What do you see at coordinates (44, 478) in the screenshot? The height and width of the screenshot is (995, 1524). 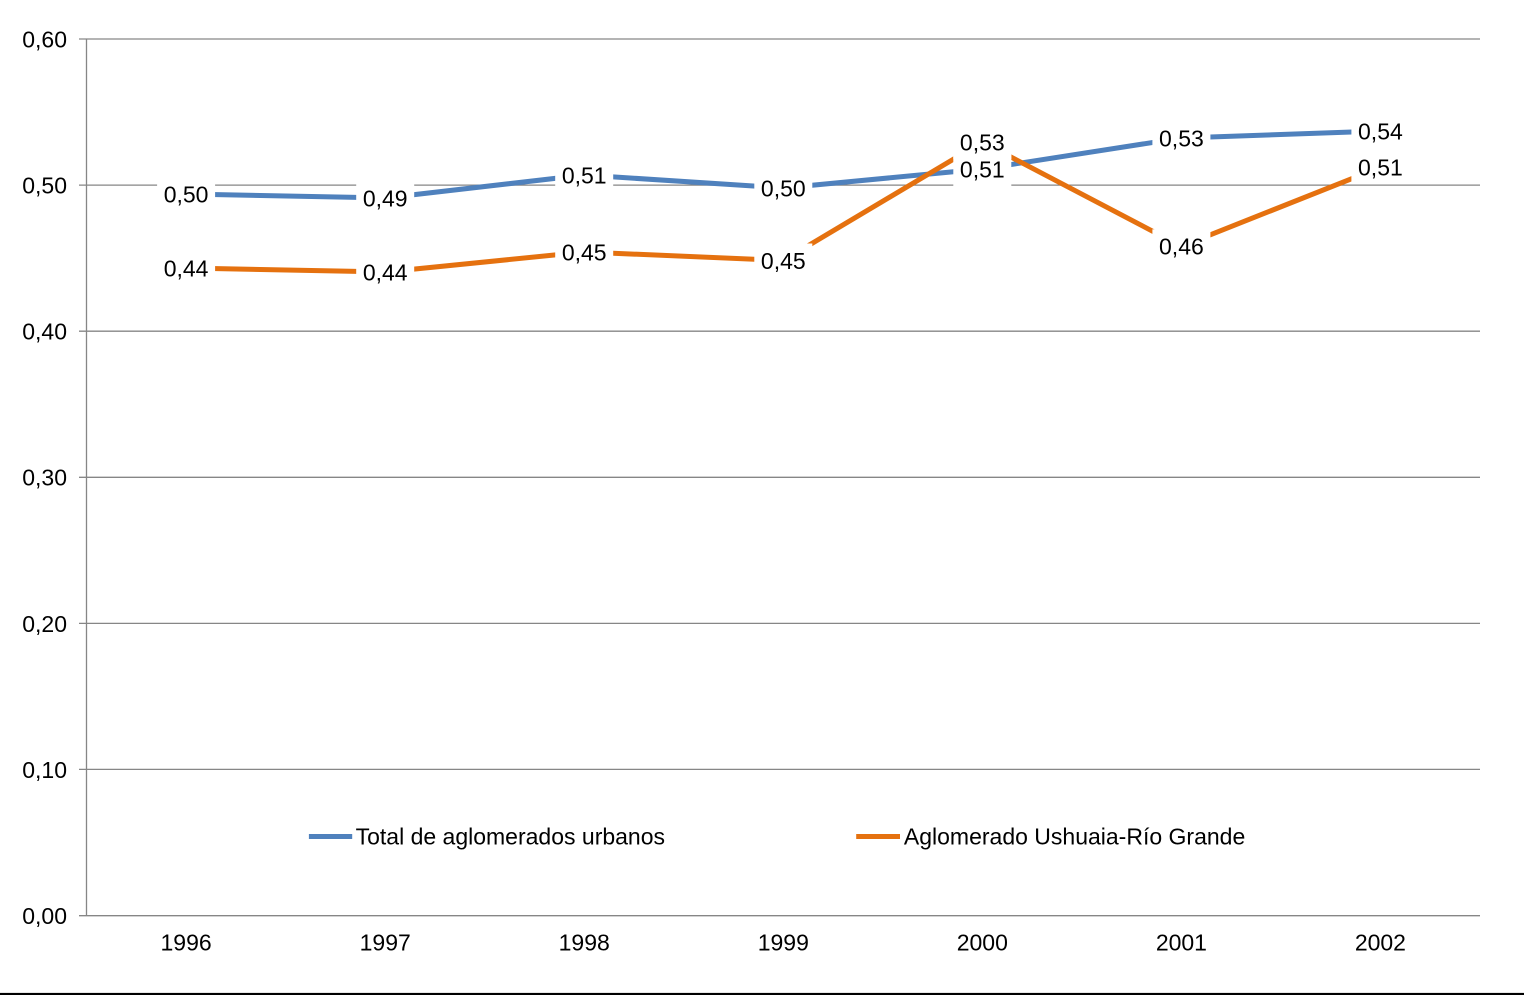 I see `svg-text: 0,30` at bounding box center [44, 478].